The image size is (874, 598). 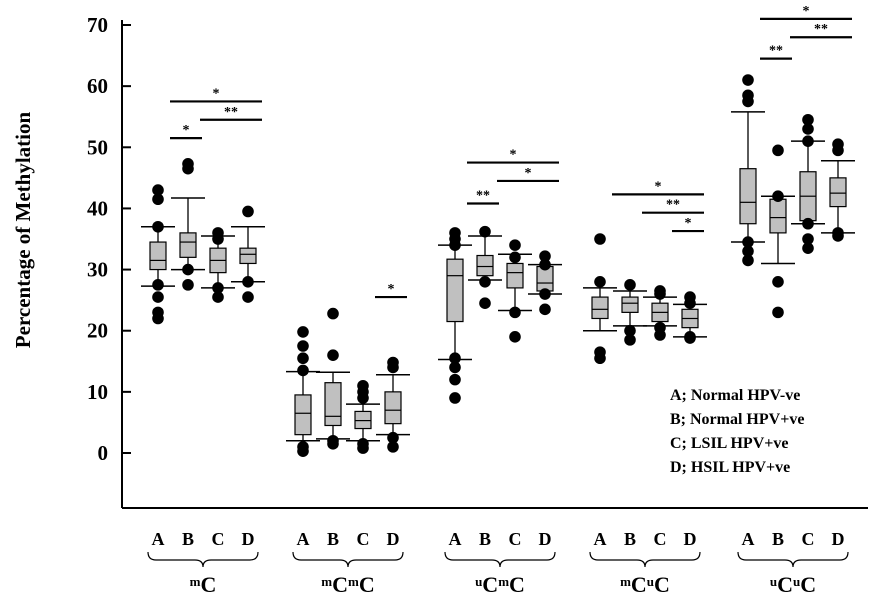 What do you see at coordinates (188, 224) in the screenshot?
I see `box-0-B` at bounding box center [188, 224].